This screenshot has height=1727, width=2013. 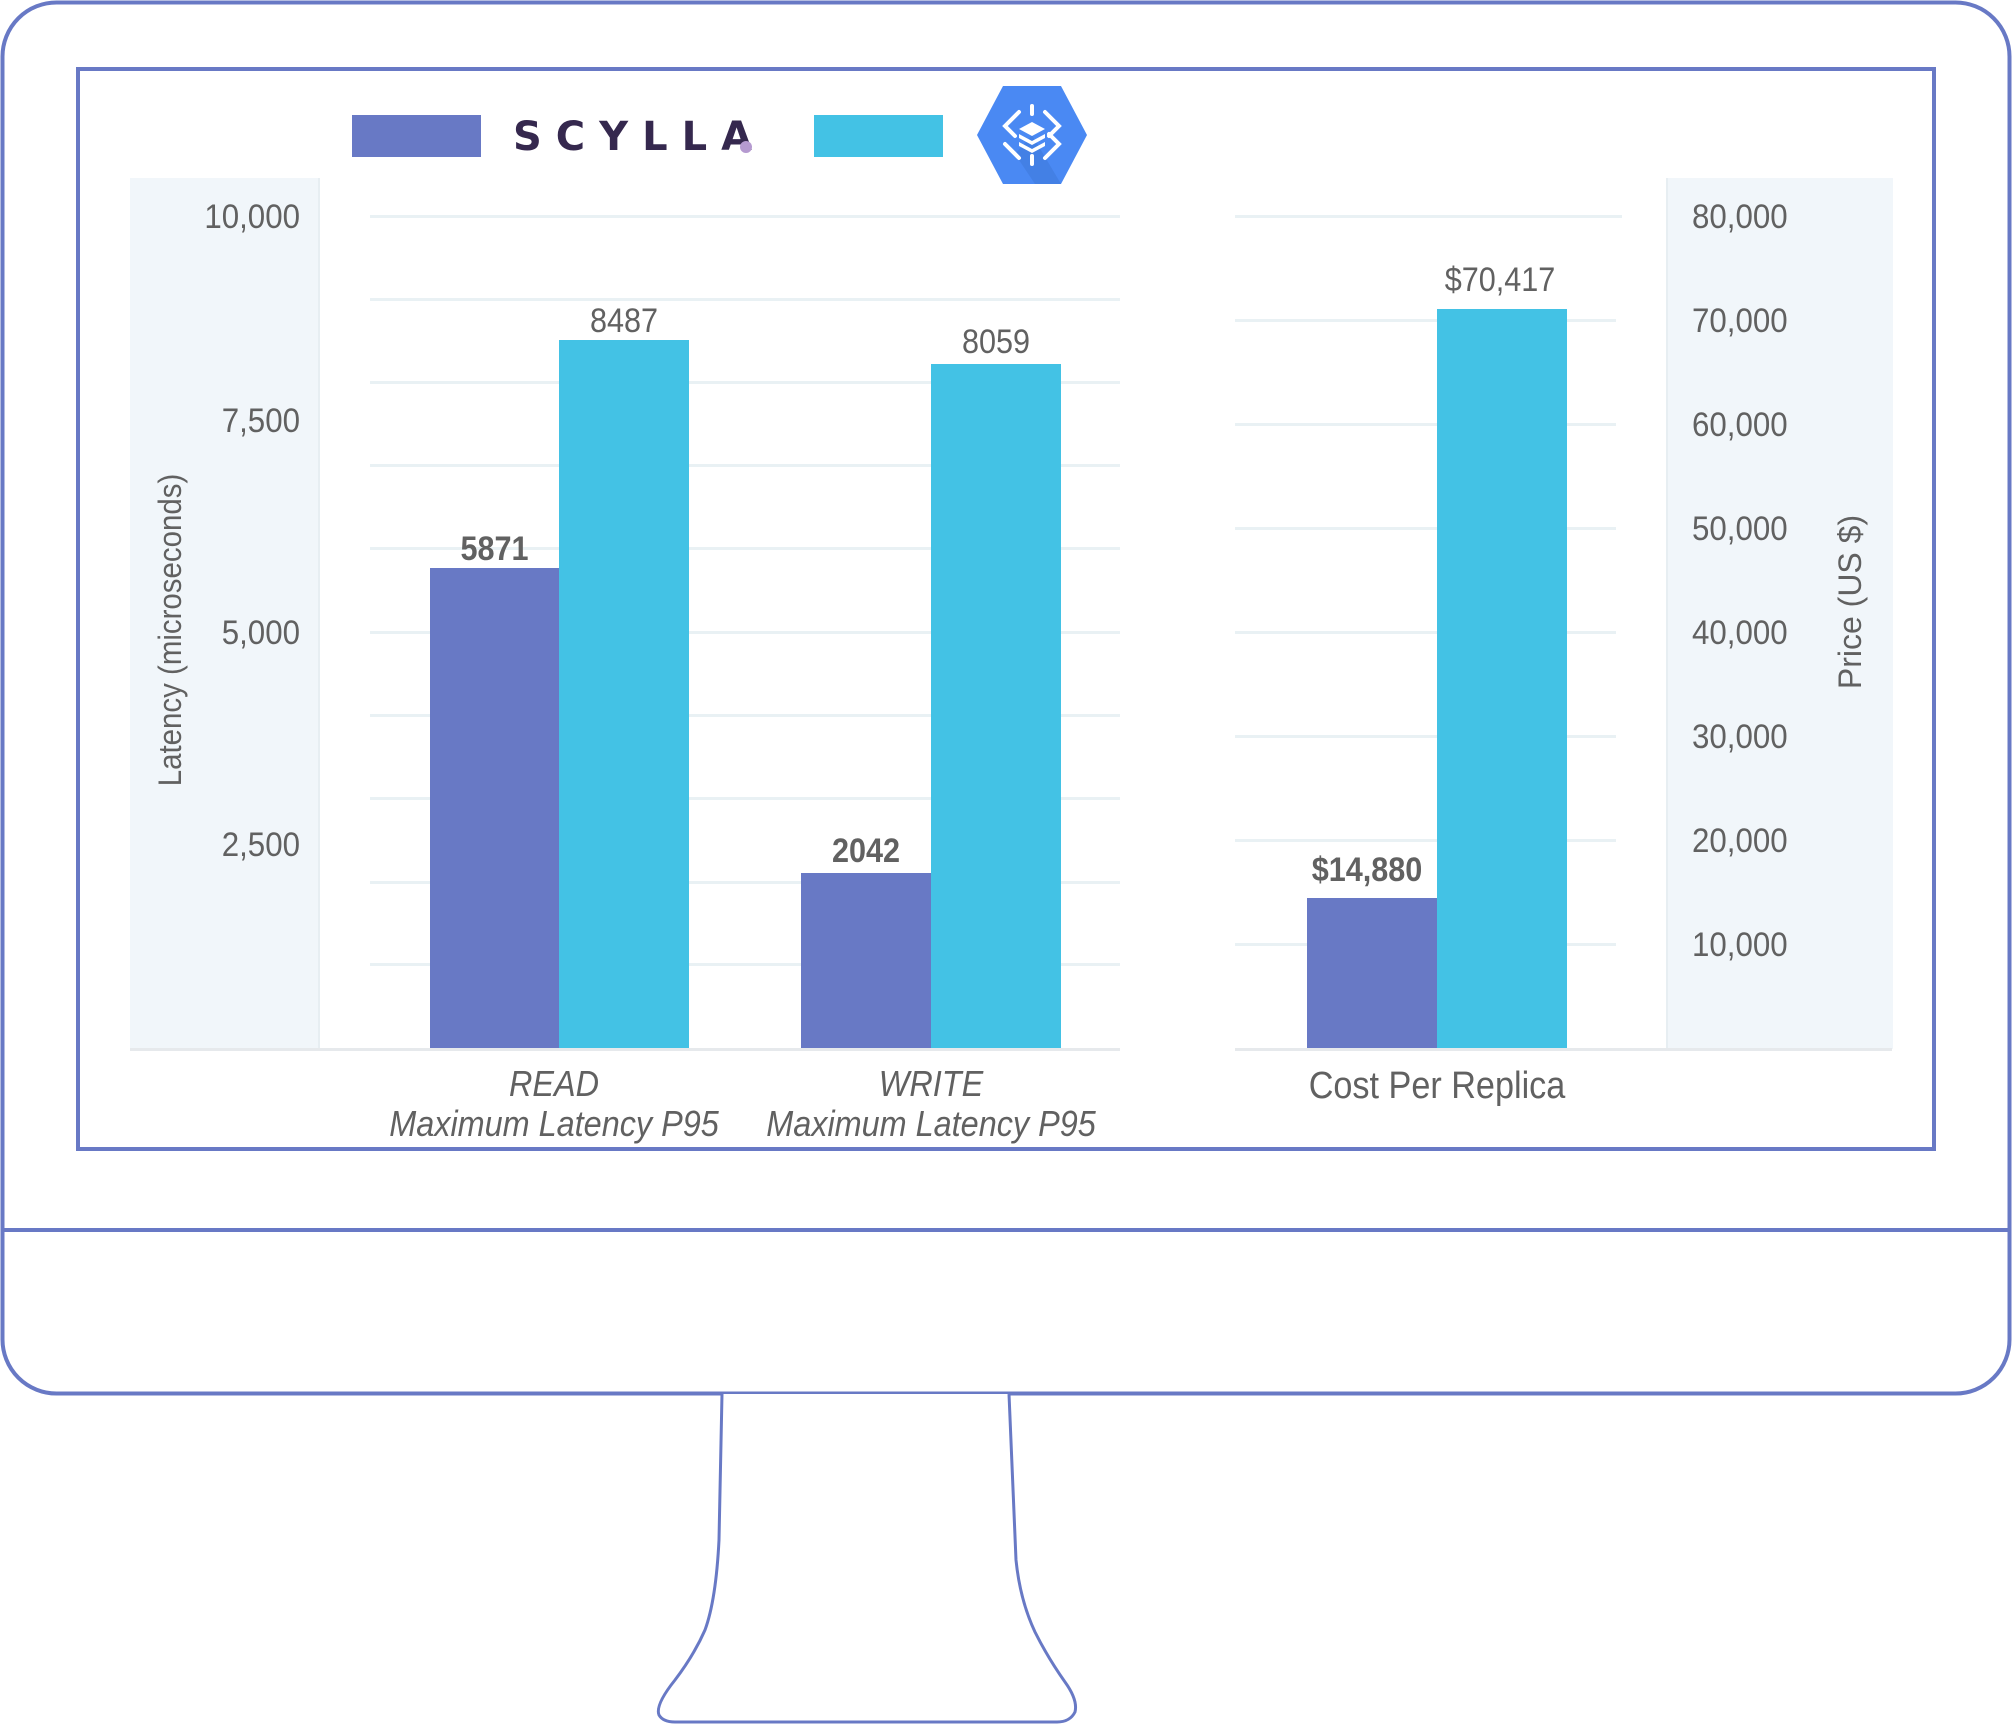 I want to click on value-label-write-competitor: 8059, so click(x=996, y=342).